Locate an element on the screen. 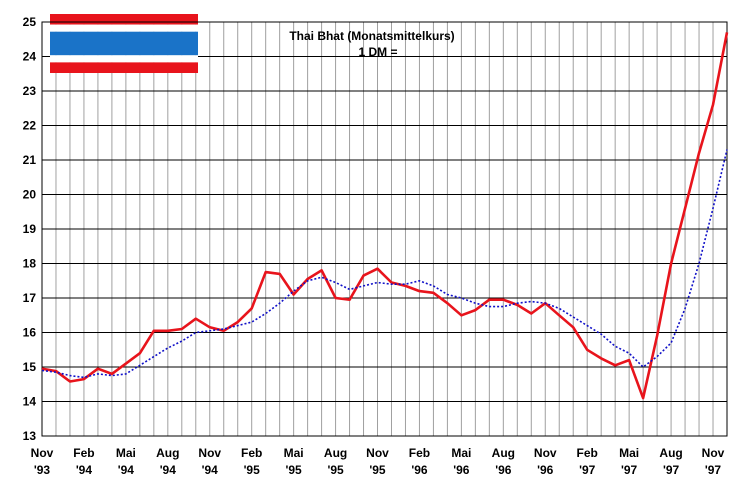  y-tick-label: 21 is located at coordinates (30, 160).